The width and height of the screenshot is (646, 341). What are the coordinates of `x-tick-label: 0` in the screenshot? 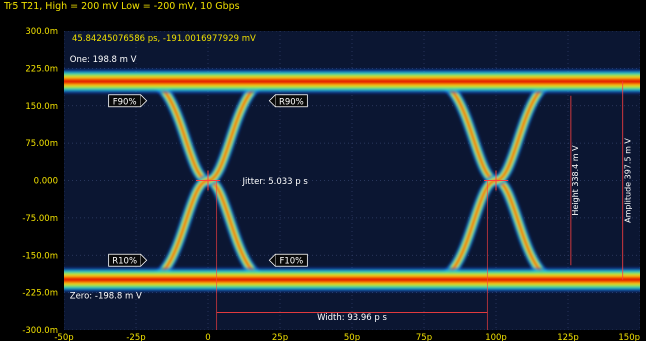 It's located at (207, 337).